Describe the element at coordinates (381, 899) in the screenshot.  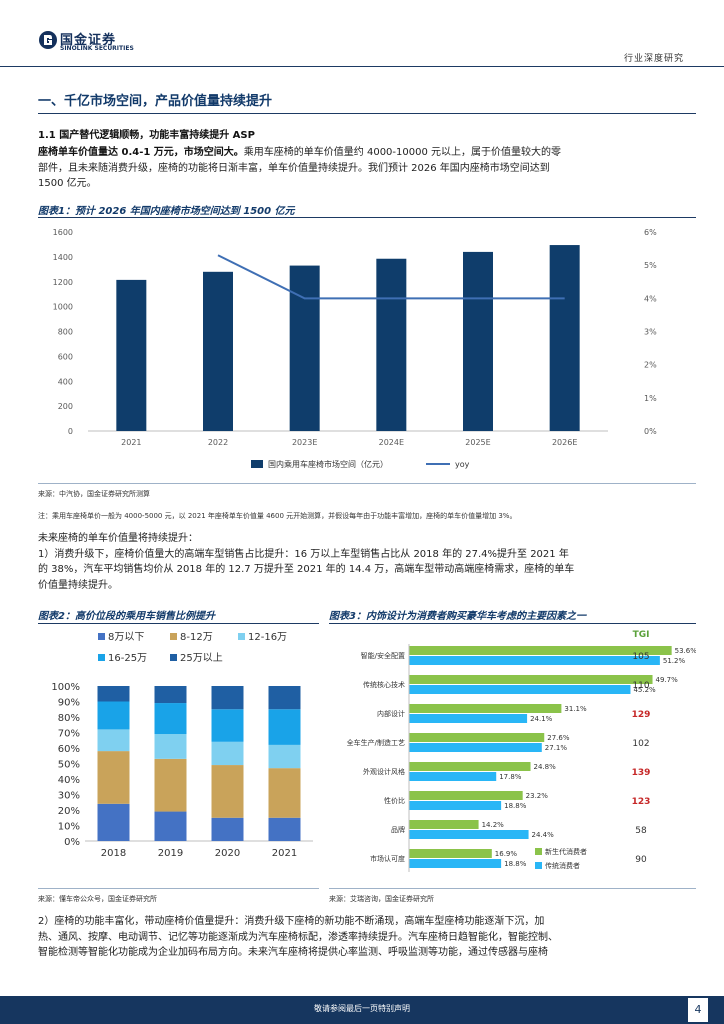
I see `fig3-source: 来源：艾瑞咨询，国金证券研究所` at that location.